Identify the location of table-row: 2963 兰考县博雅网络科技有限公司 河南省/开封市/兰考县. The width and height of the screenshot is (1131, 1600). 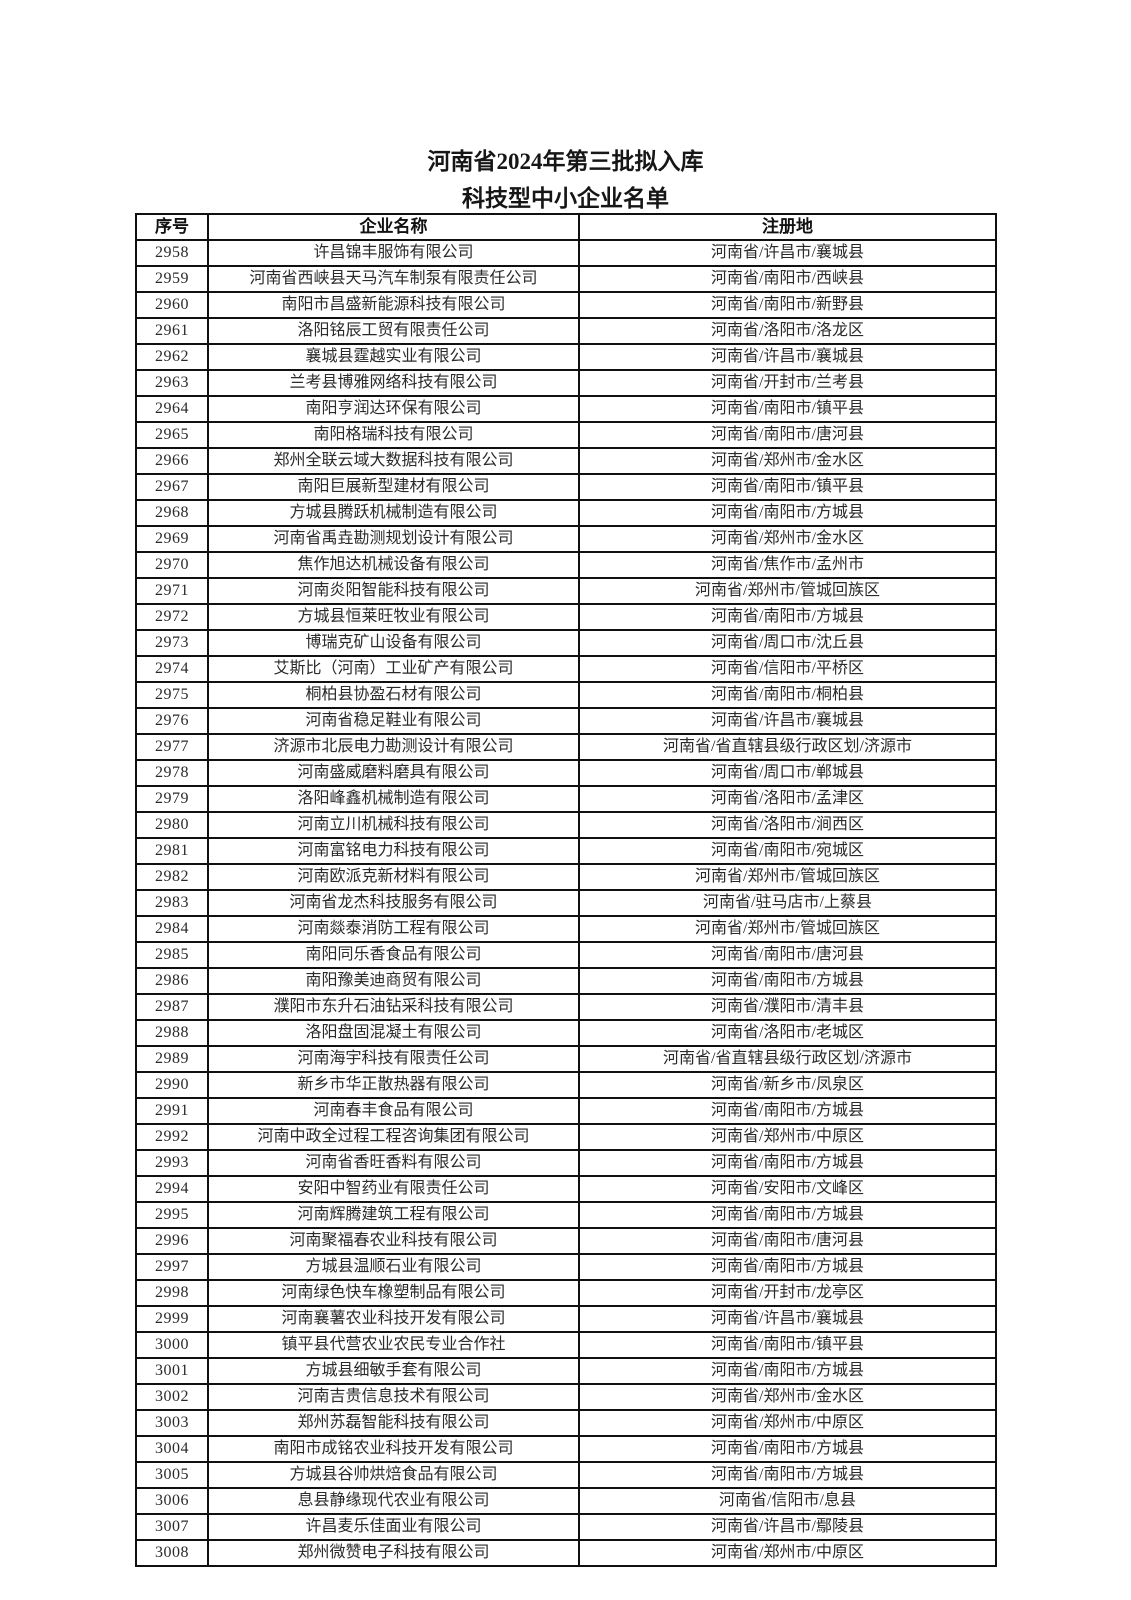
(566, 383).